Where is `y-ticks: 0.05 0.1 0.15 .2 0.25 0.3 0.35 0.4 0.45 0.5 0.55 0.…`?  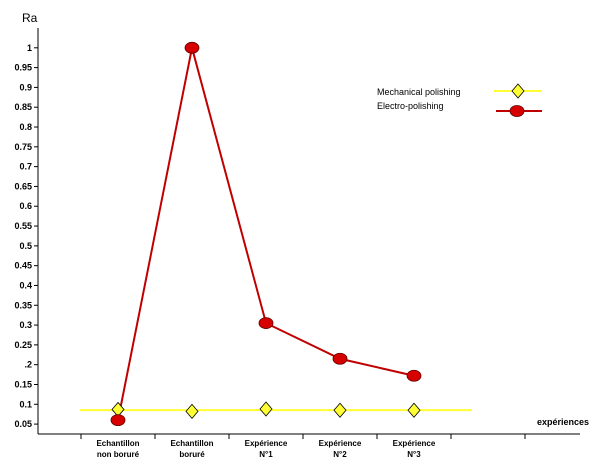
y-ticks: 0.05 0.1 0.15 .2 0.25 0.3 0.35 0.4 0.45 0.5 0.55 0.… is located at coordinates (26, 236).